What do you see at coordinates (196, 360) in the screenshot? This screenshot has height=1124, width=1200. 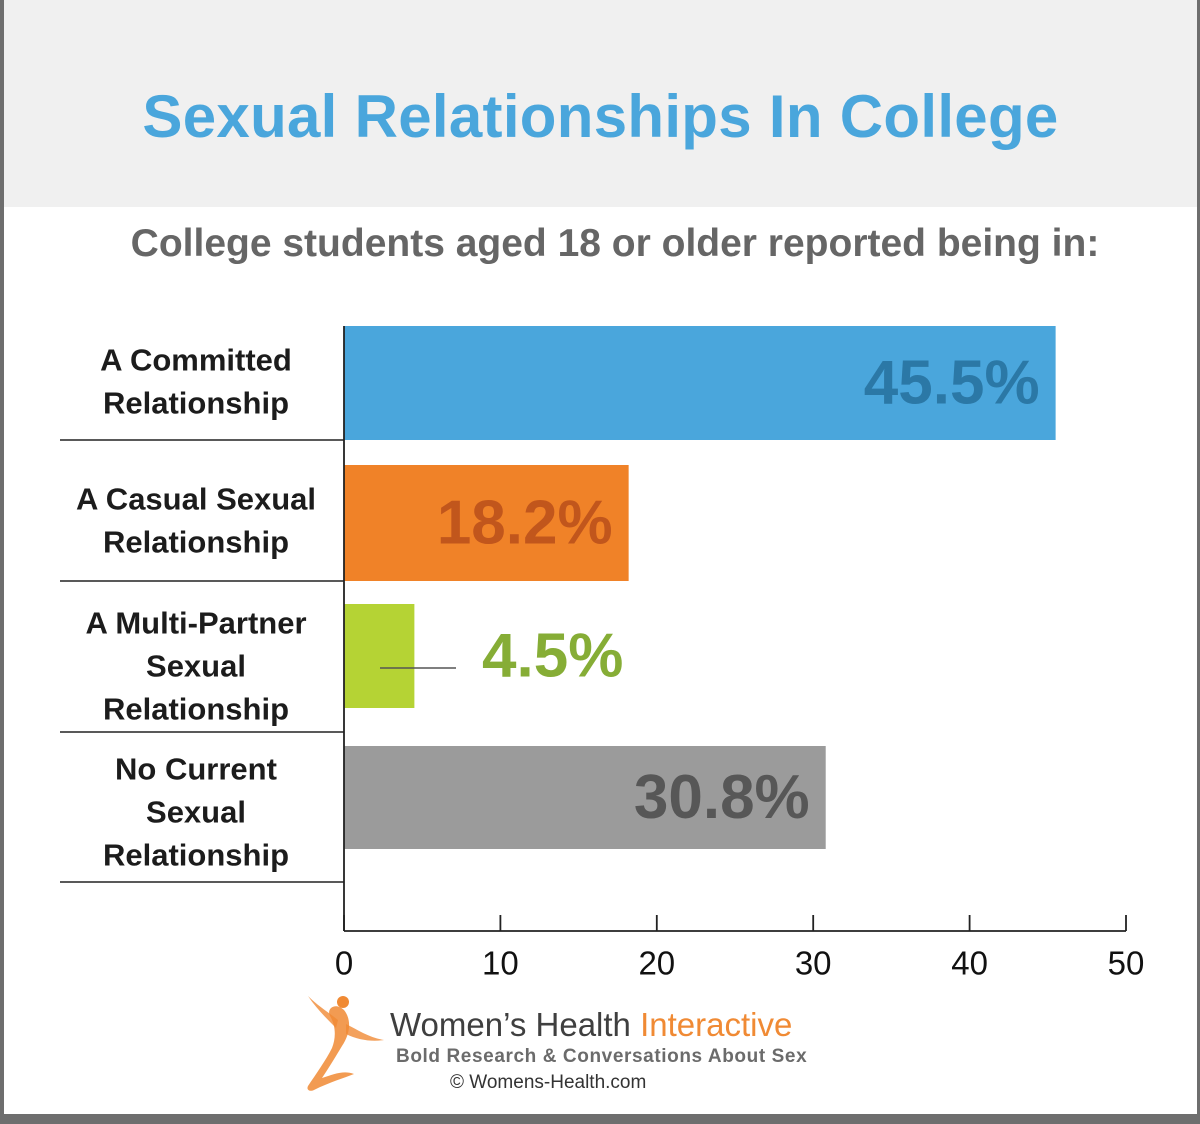 I see `category-label-0-0: A Committed` at bounding box center [196, 360].